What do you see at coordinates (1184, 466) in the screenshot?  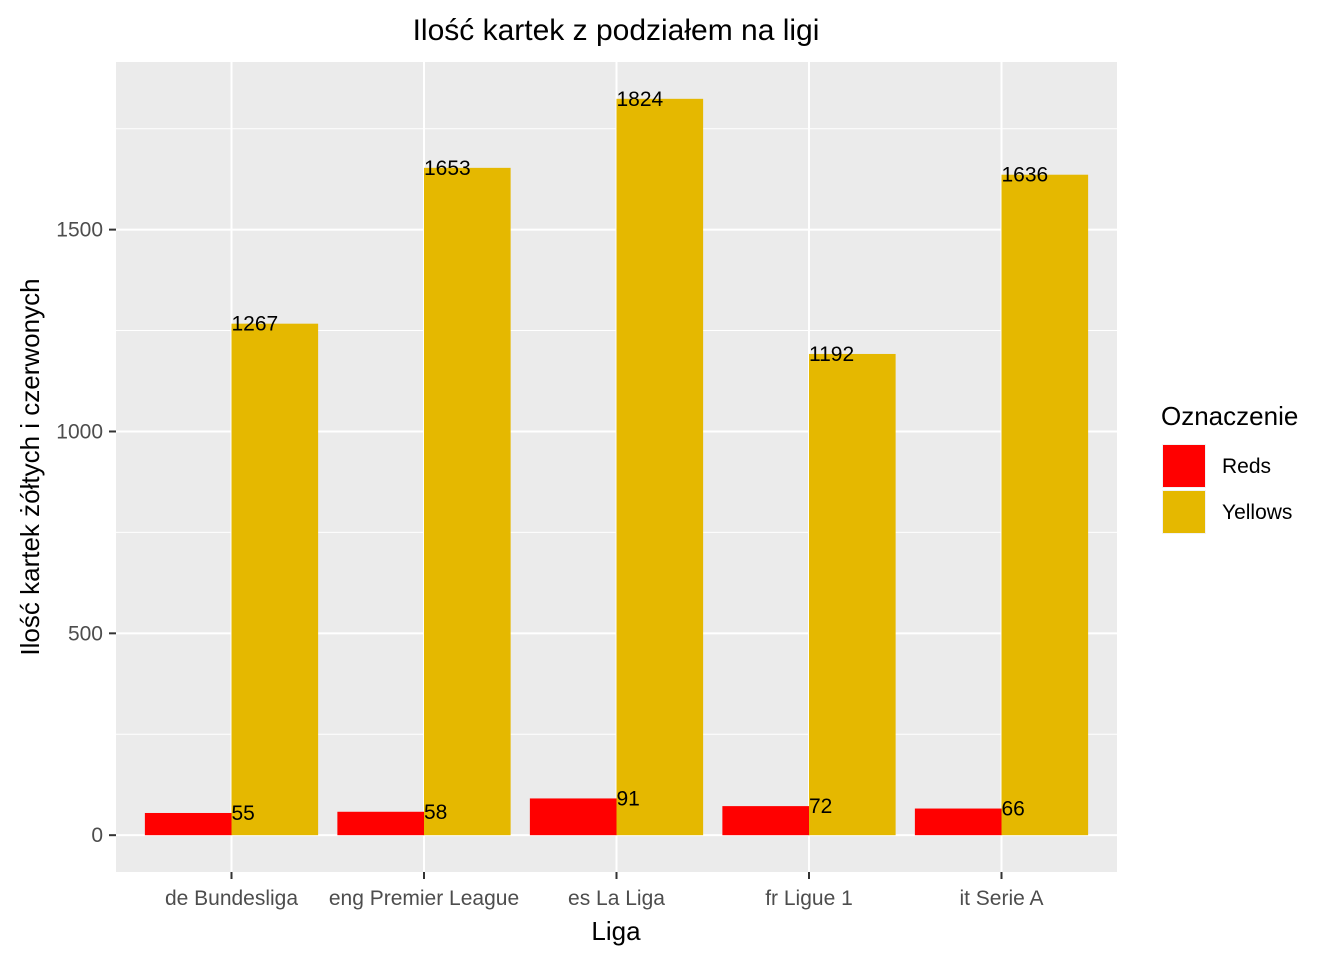 I see `legend-key-reds` at bounding box center [1184, 466].